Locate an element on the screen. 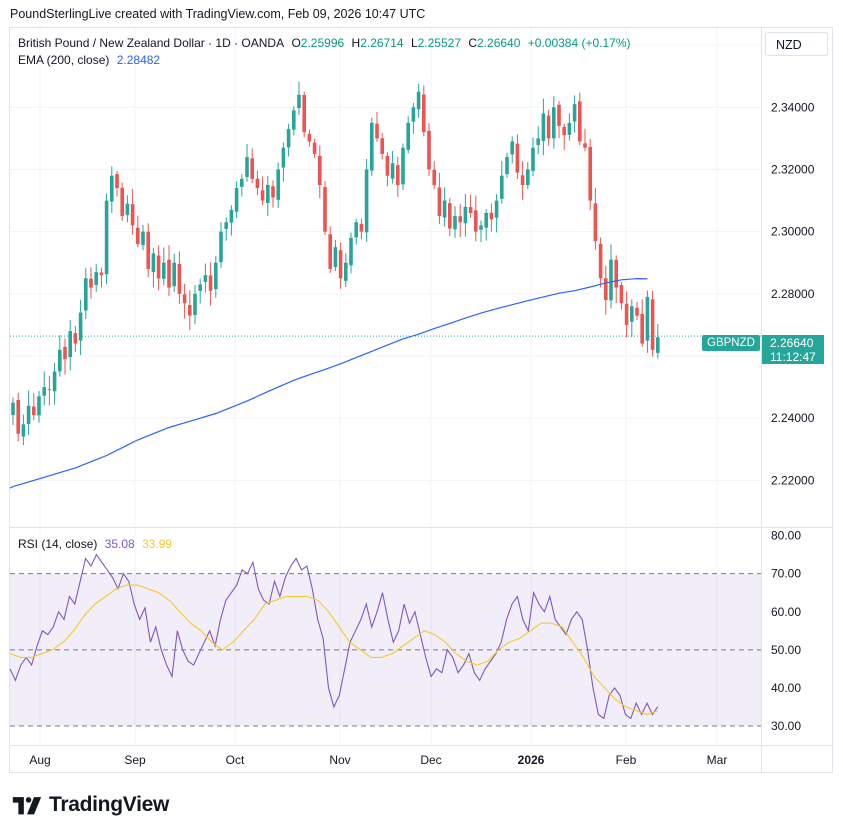 The width and height of the screenshot is (843, 834). time-axis-label: Dec is located at coordinates (430, 760).